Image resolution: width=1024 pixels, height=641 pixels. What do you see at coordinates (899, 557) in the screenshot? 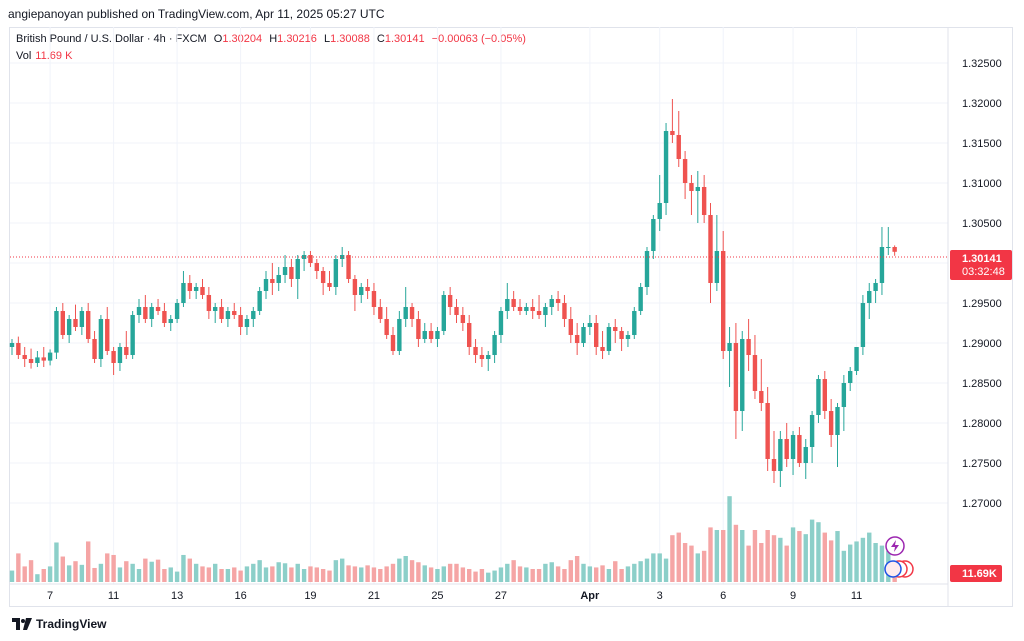
I see `event-icons` at bounding box center [899, 557].